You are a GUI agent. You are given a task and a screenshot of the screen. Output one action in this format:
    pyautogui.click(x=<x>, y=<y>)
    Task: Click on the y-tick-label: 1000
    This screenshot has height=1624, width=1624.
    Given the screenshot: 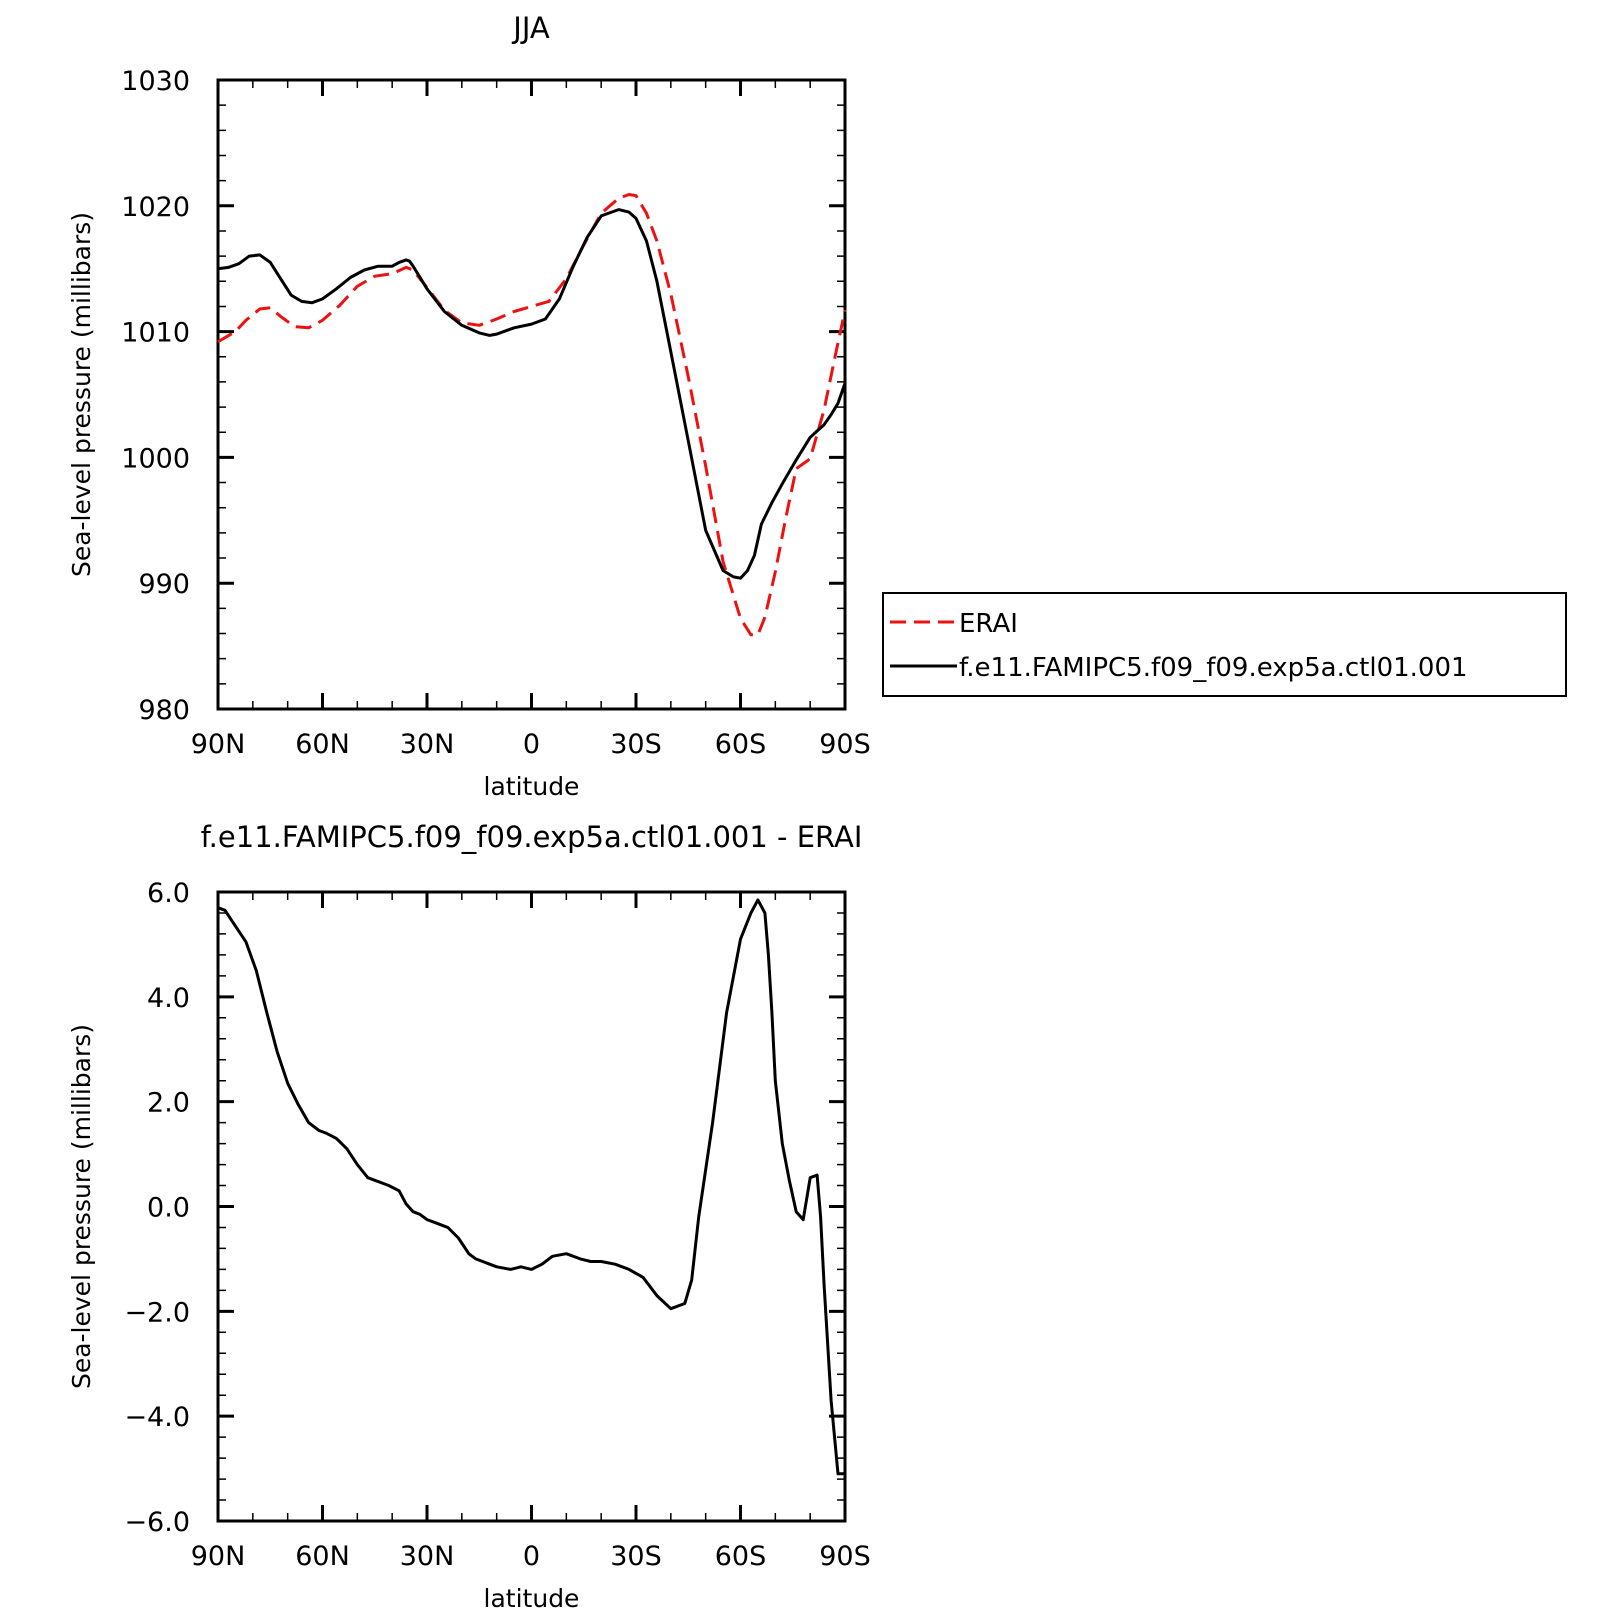 What is the action you would take?
    pyautogui.click(x=155, y=458)
    